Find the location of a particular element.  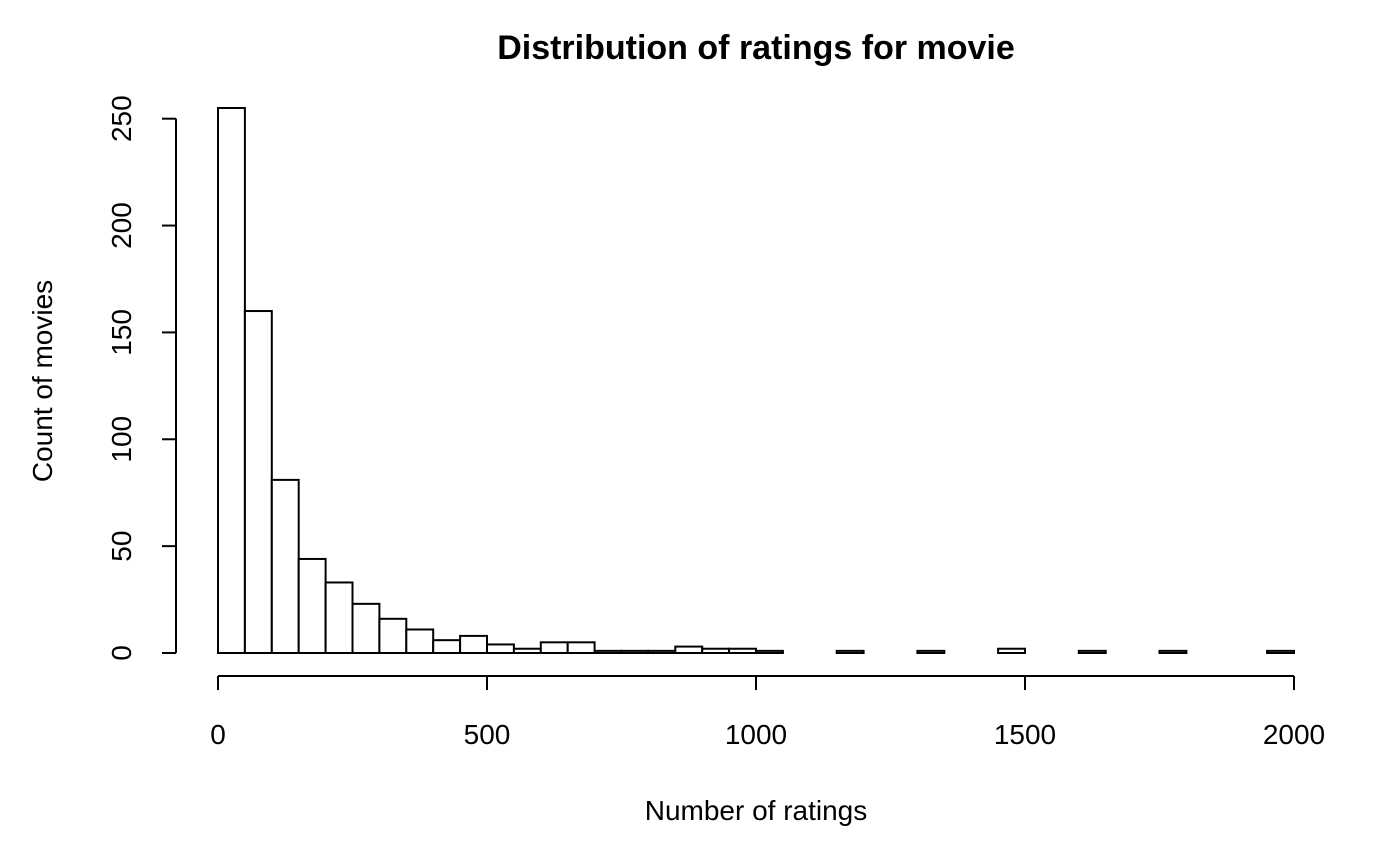

y-tick-label: 150 is located at coordinates (121, 332).